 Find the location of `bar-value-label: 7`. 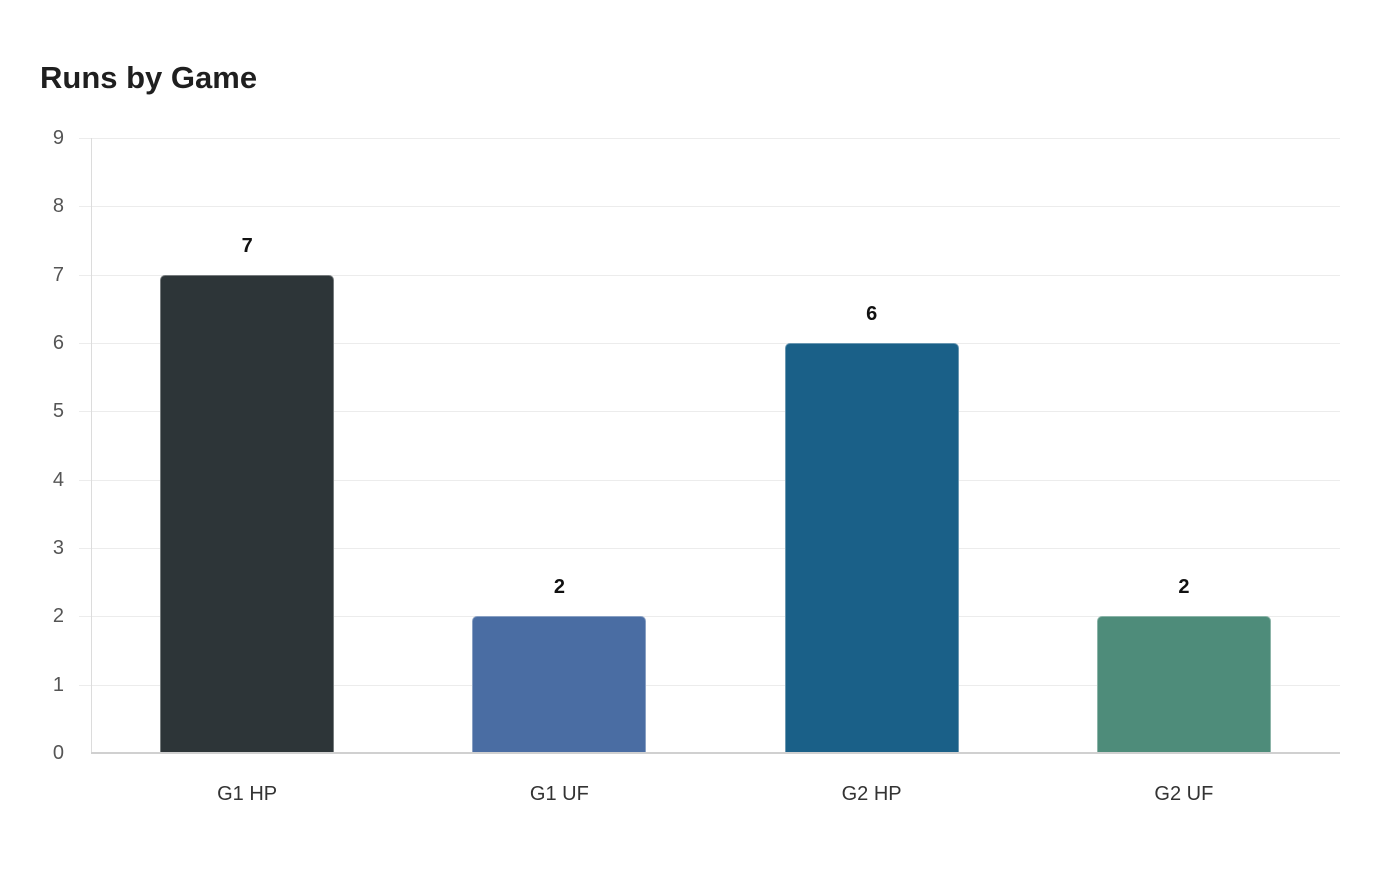

bar-value-label: 7 is located at coordinates (247, 245).